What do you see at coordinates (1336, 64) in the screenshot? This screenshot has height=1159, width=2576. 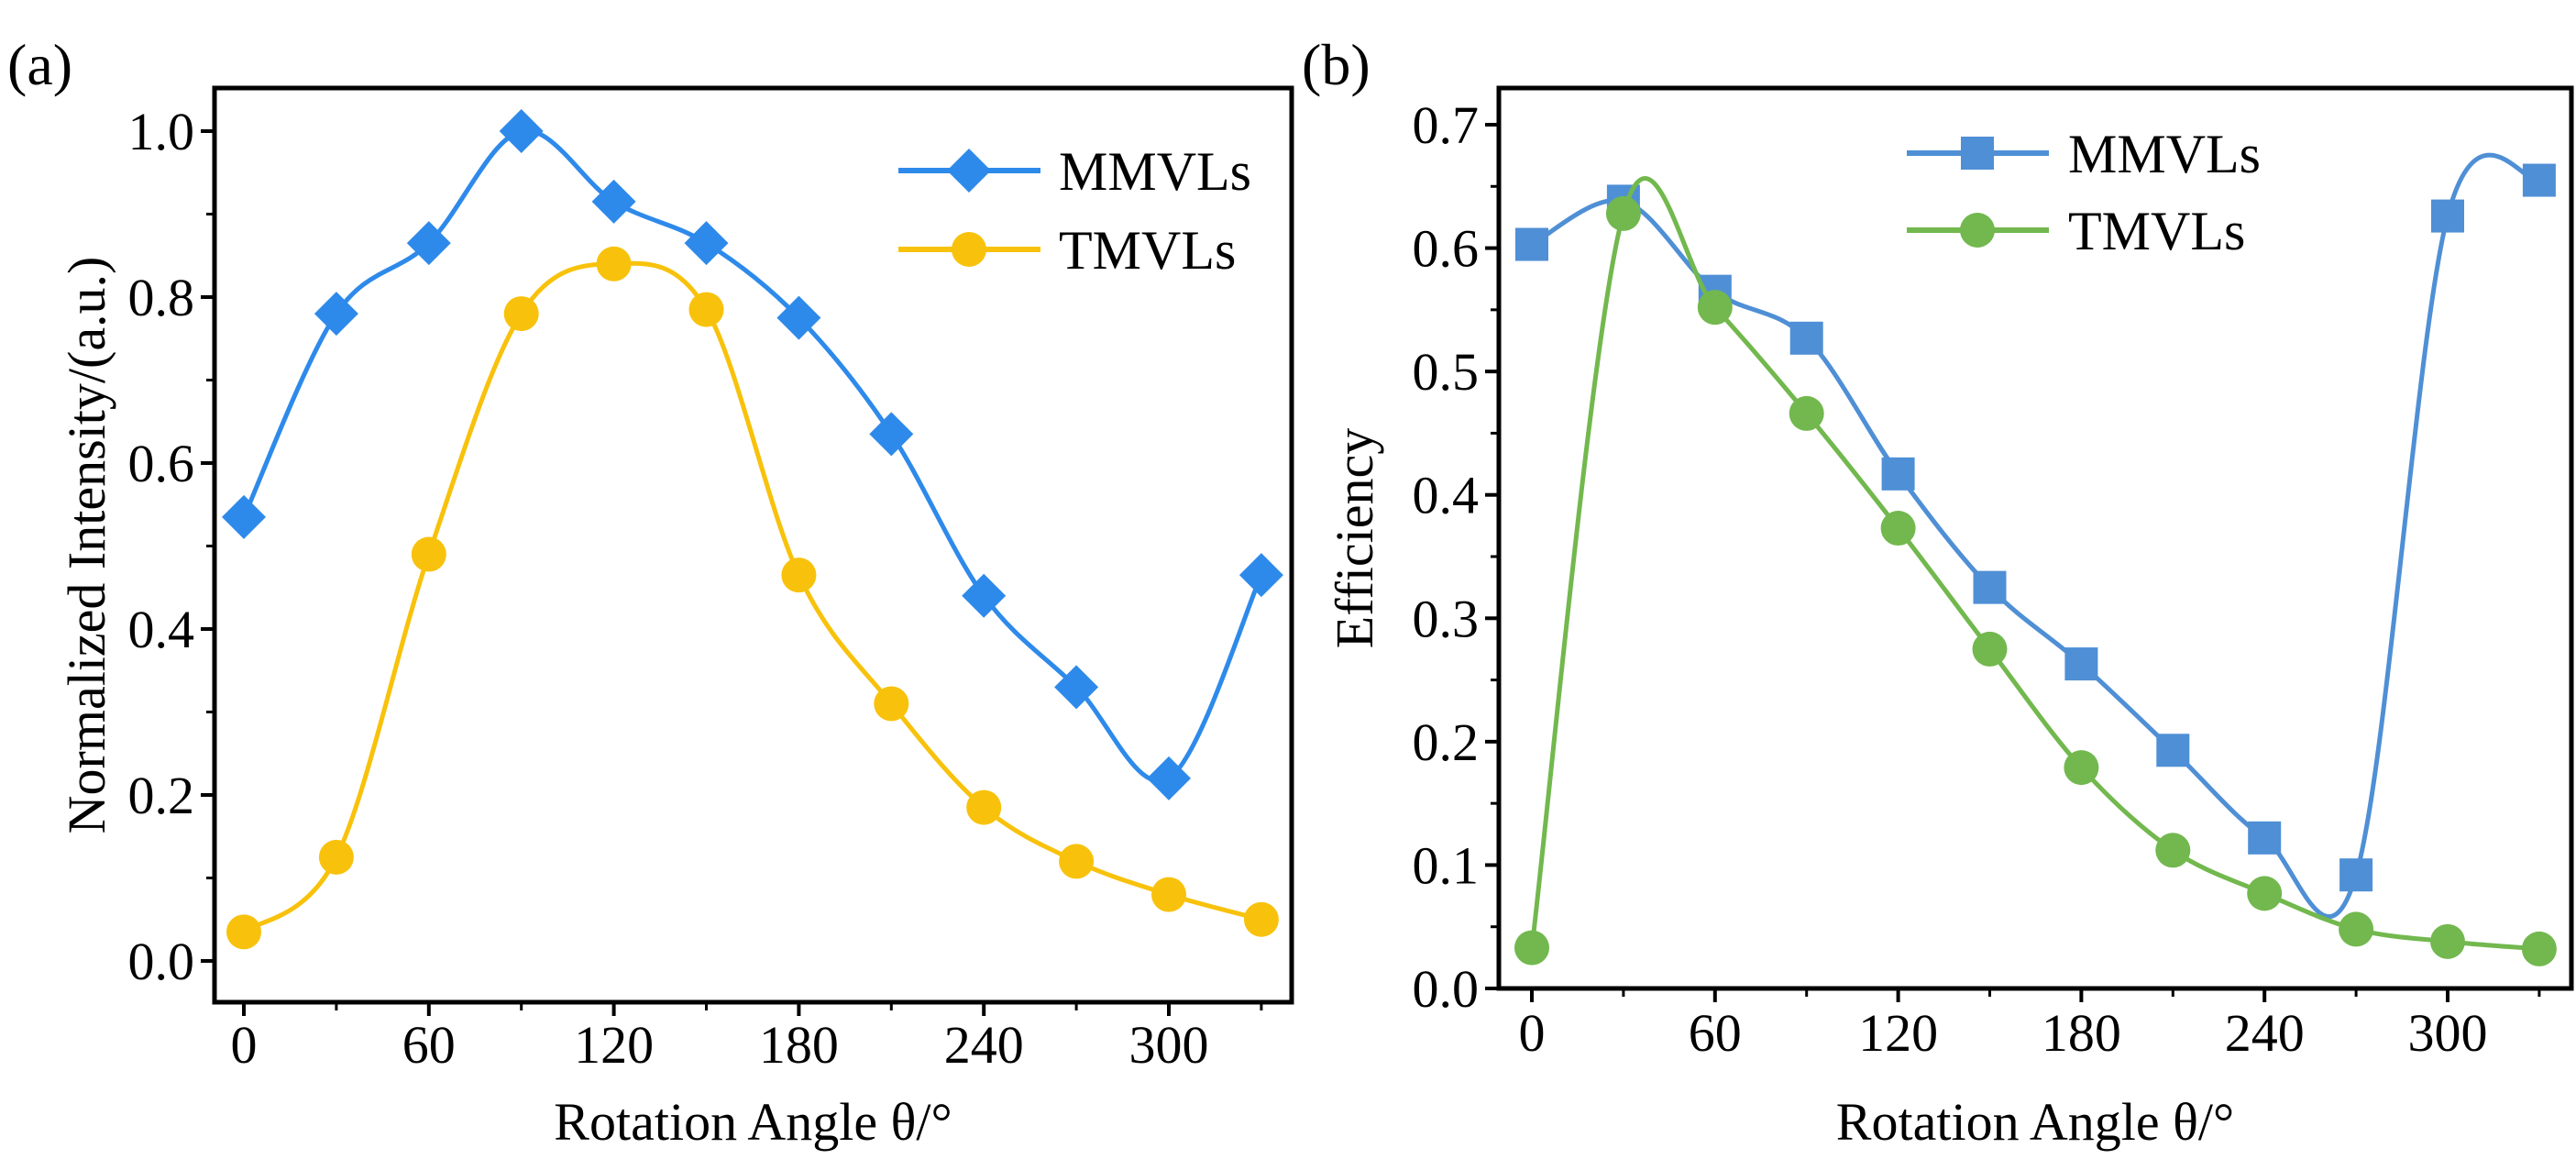 I see `panel-label: (b)` at bounding box center [1336, 64].